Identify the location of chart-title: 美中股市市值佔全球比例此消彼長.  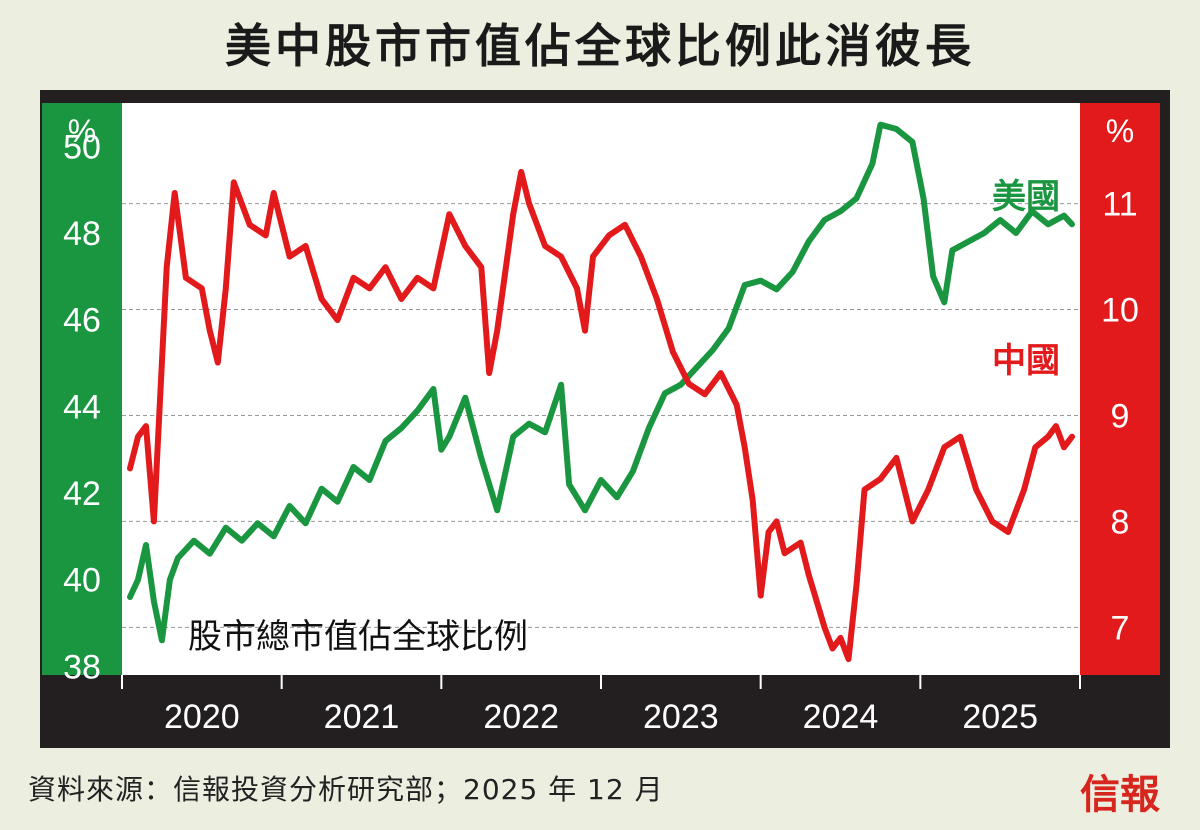
(600, 46).